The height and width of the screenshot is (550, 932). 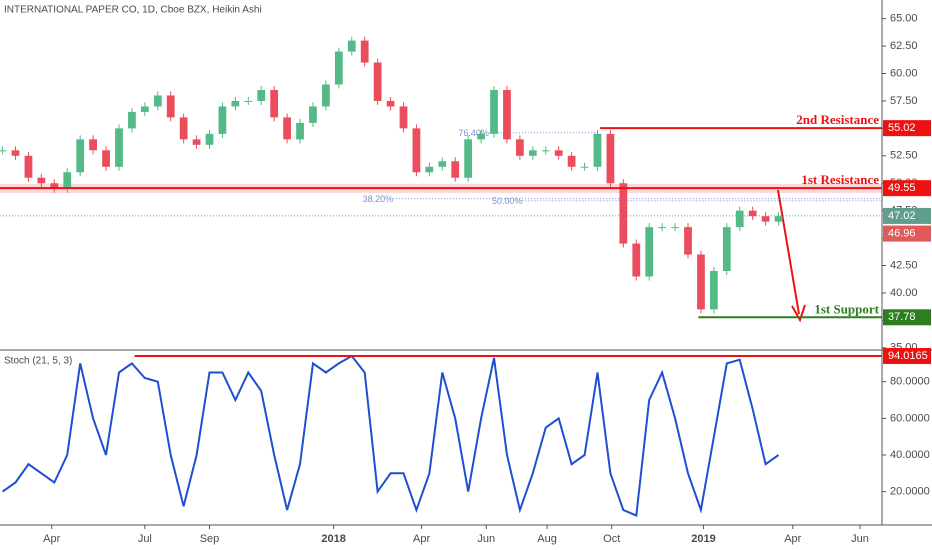 What do you see at coordinates (38, 361) in the screenshot?
I see `indicator-title: Stoch (21, 5, 3)` at bounding box center [38, 361].